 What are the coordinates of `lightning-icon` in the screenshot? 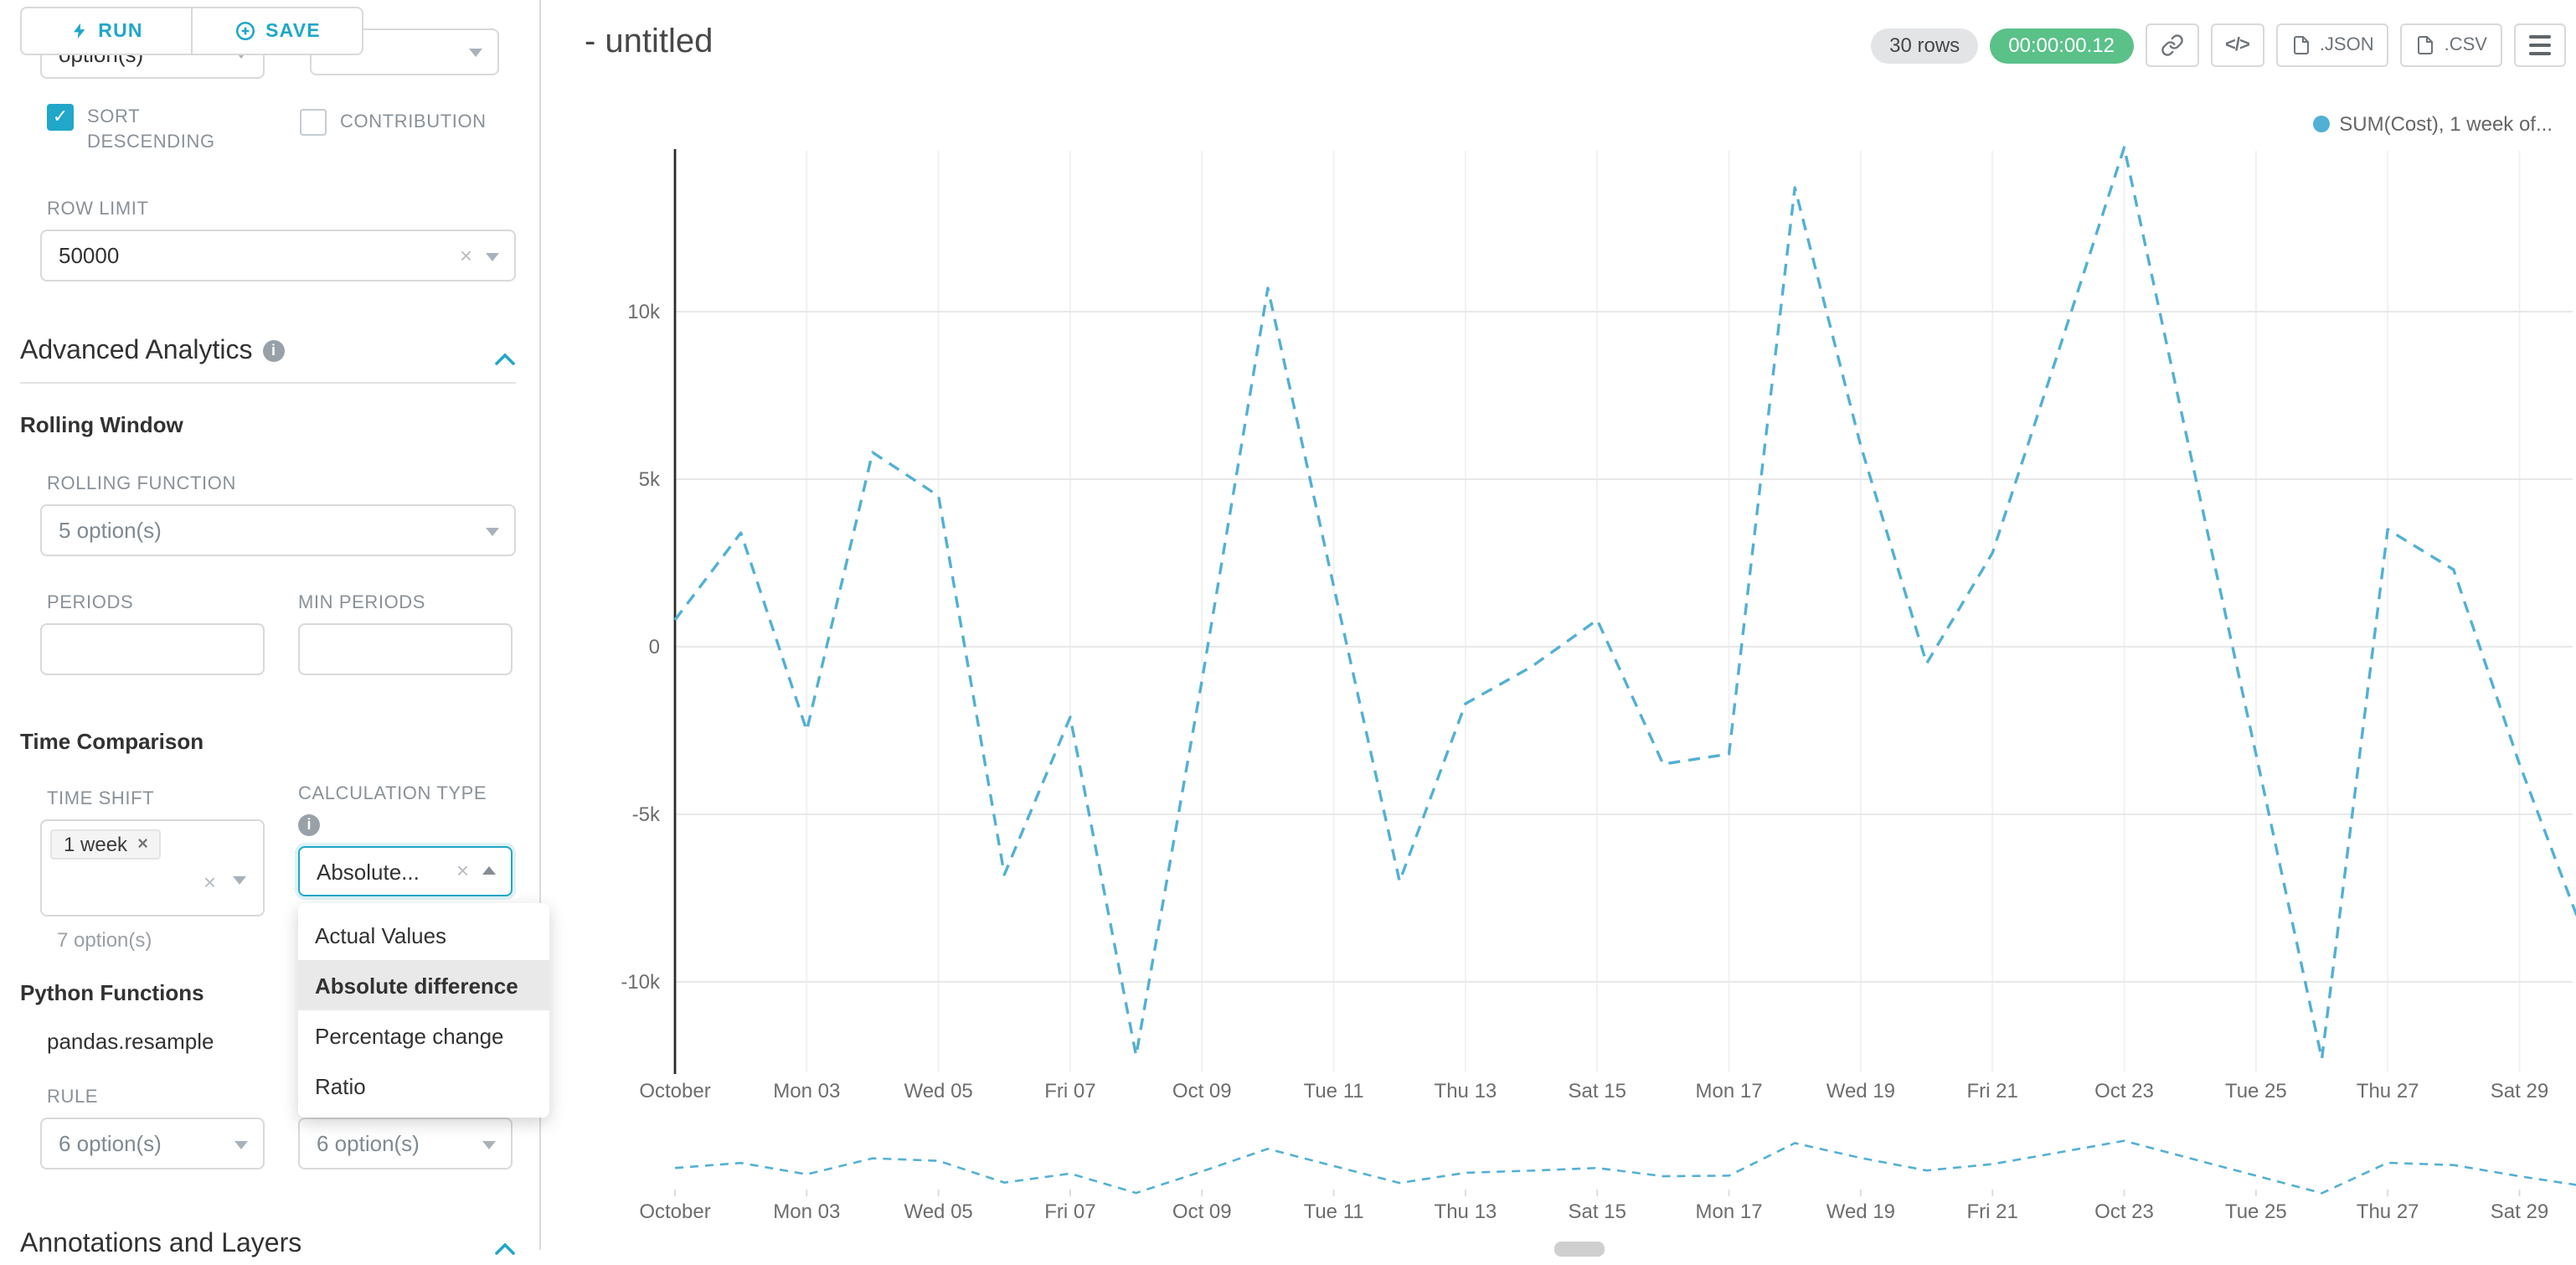 It's located at (79, 31).